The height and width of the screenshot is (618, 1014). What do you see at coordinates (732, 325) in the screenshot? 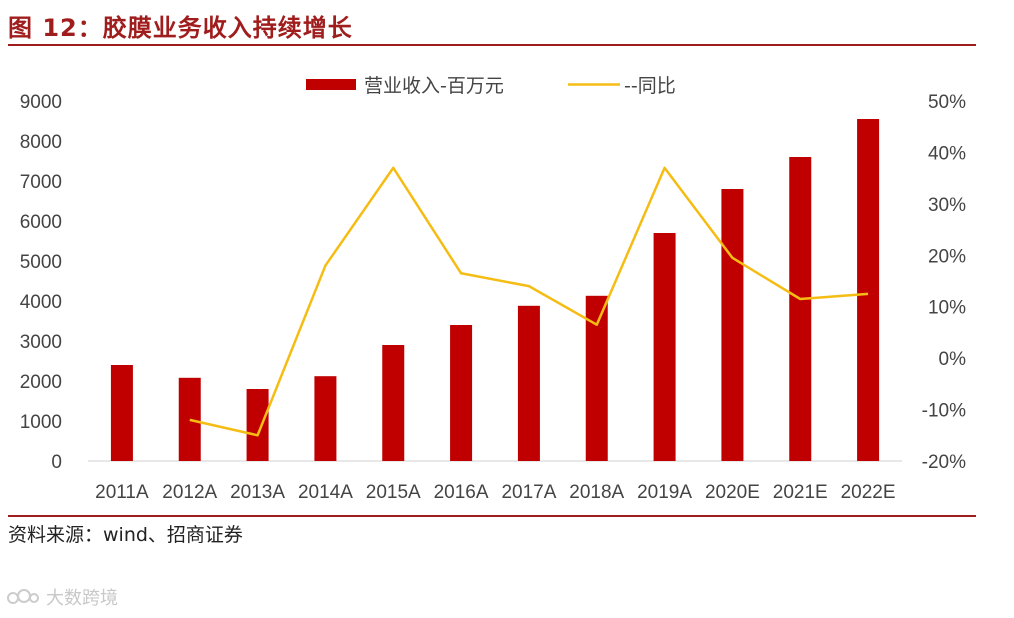
I see `bar-2020E` at bounding box center [732, 325].